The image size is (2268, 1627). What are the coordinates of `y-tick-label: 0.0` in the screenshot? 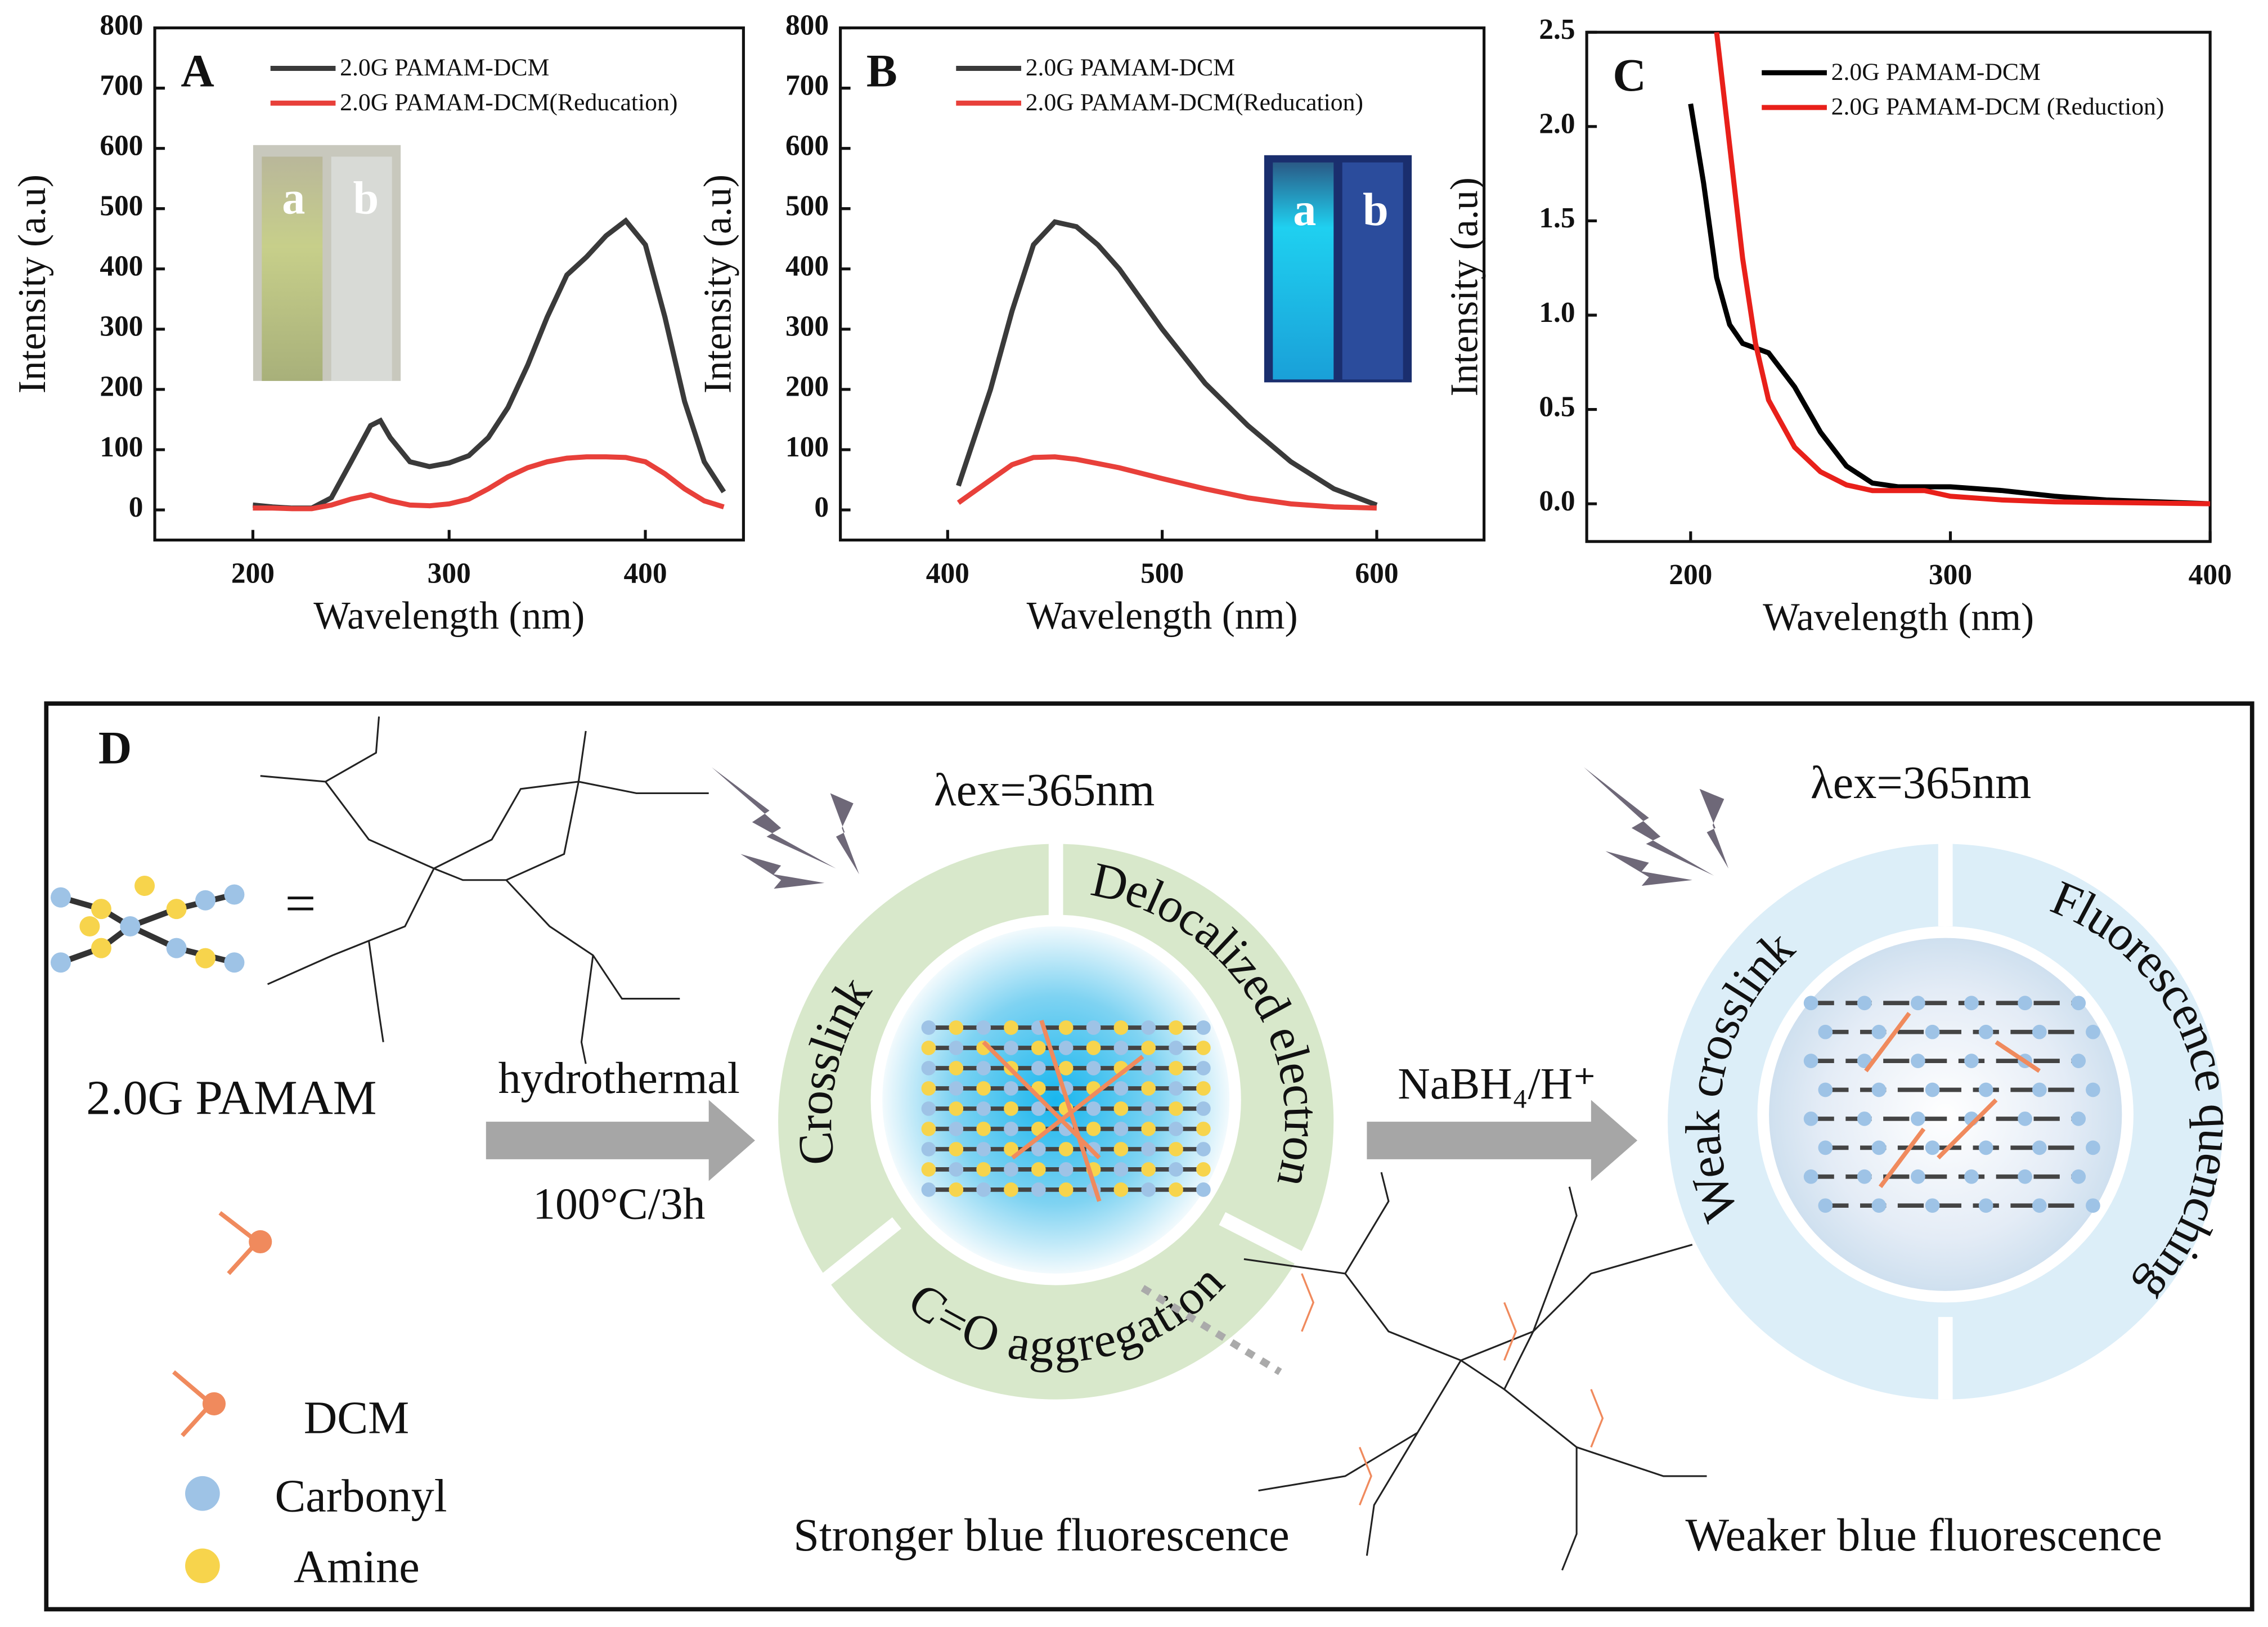 It's located at (1557, 501).